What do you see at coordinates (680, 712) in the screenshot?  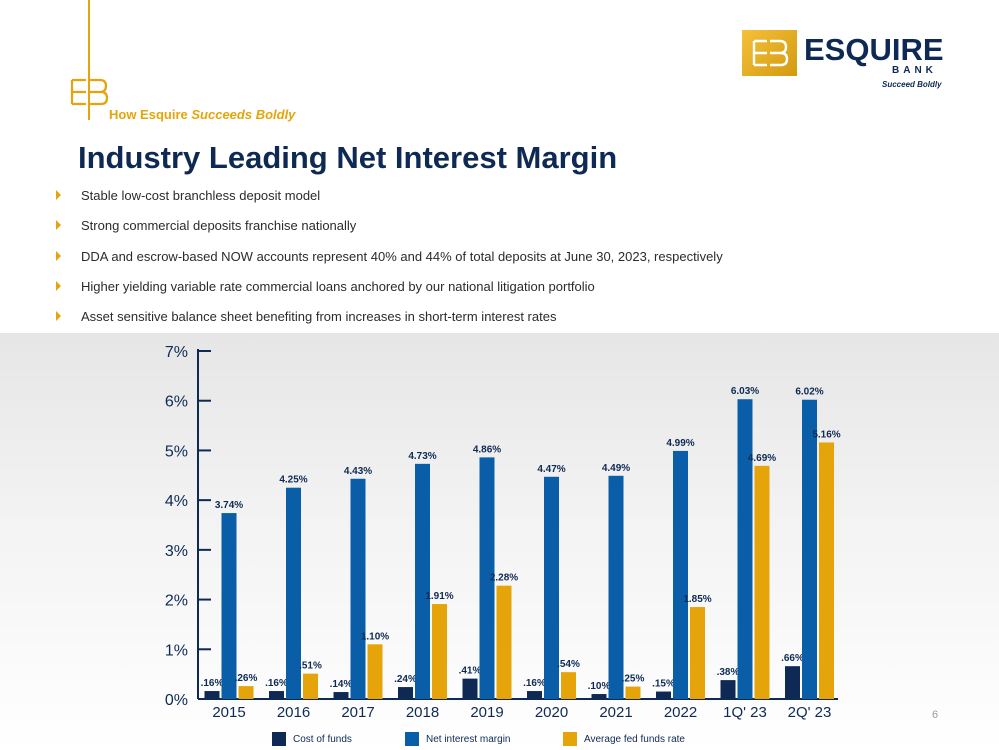 I see `x-tick-label: 2022` at bounding box center [680, 712].